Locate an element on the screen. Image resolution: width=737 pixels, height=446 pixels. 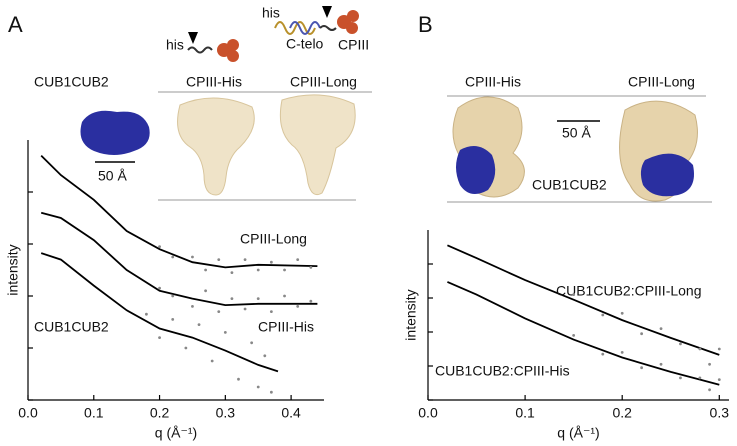
label: CPIII-Long is located at coordinates (323, 82).